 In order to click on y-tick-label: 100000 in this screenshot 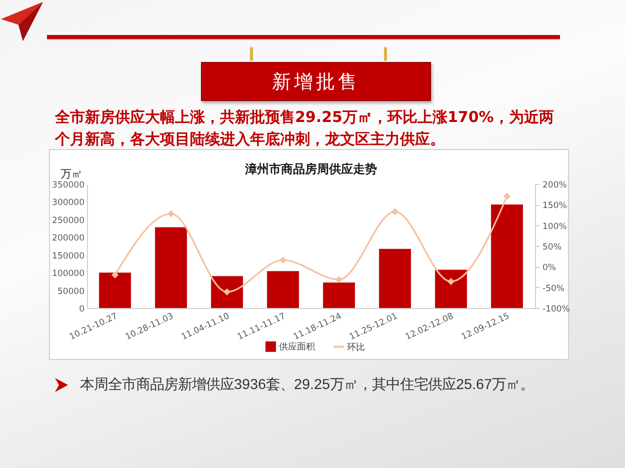, I will do `click(68, 274)`.